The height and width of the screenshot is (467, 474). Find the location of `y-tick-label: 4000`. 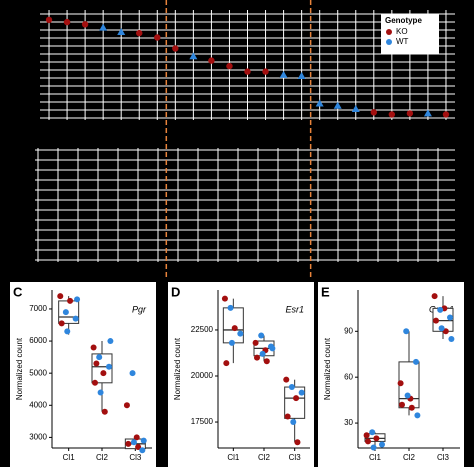

y-tick-label: 4000 is located at coordinates (38, 404).